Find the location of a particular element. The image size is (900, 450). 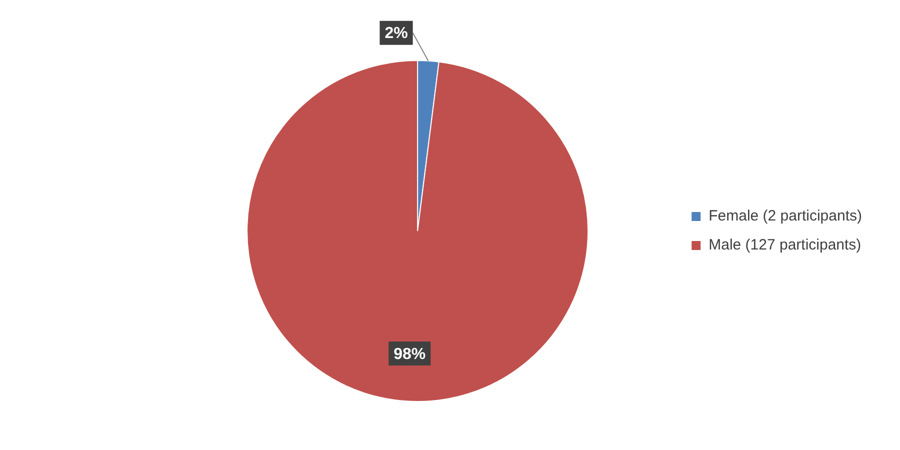

data-label: 98% is located at coordinates (410, 354).